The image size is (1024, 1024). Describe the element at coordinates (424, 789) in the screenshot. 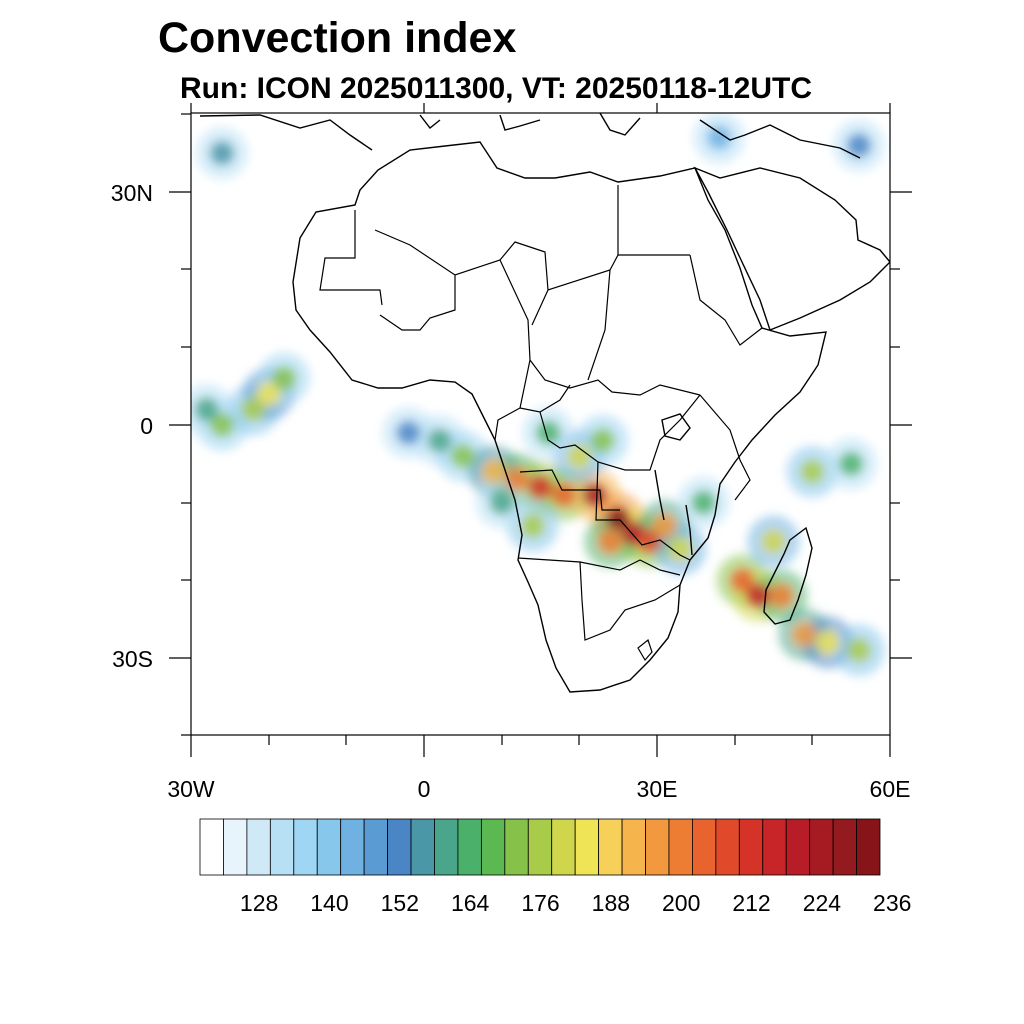

I see `lon-label-0: 0` at that location.